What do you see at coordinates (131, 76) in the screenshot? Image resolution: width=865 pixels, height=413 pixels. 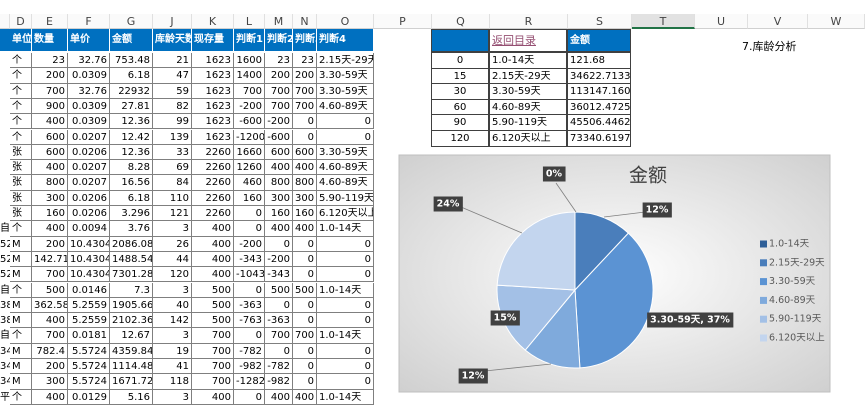 I see `cell: 6.18` at bounding box center [131, 76].